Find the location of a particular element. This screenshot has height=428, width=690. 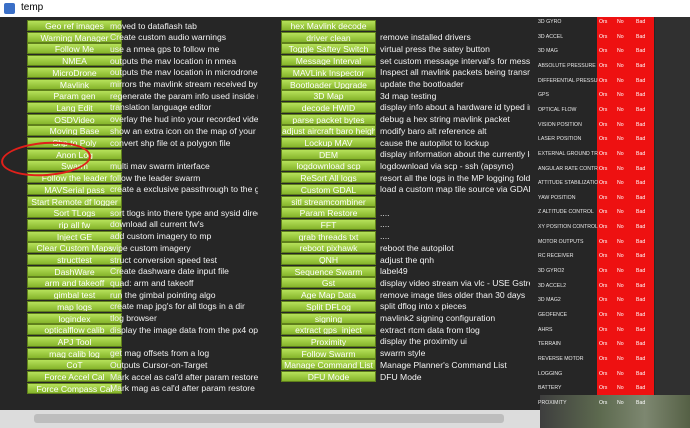

sitl-streamcombiner-button: sitl streamcombiner is located at coordinates (328, 201).